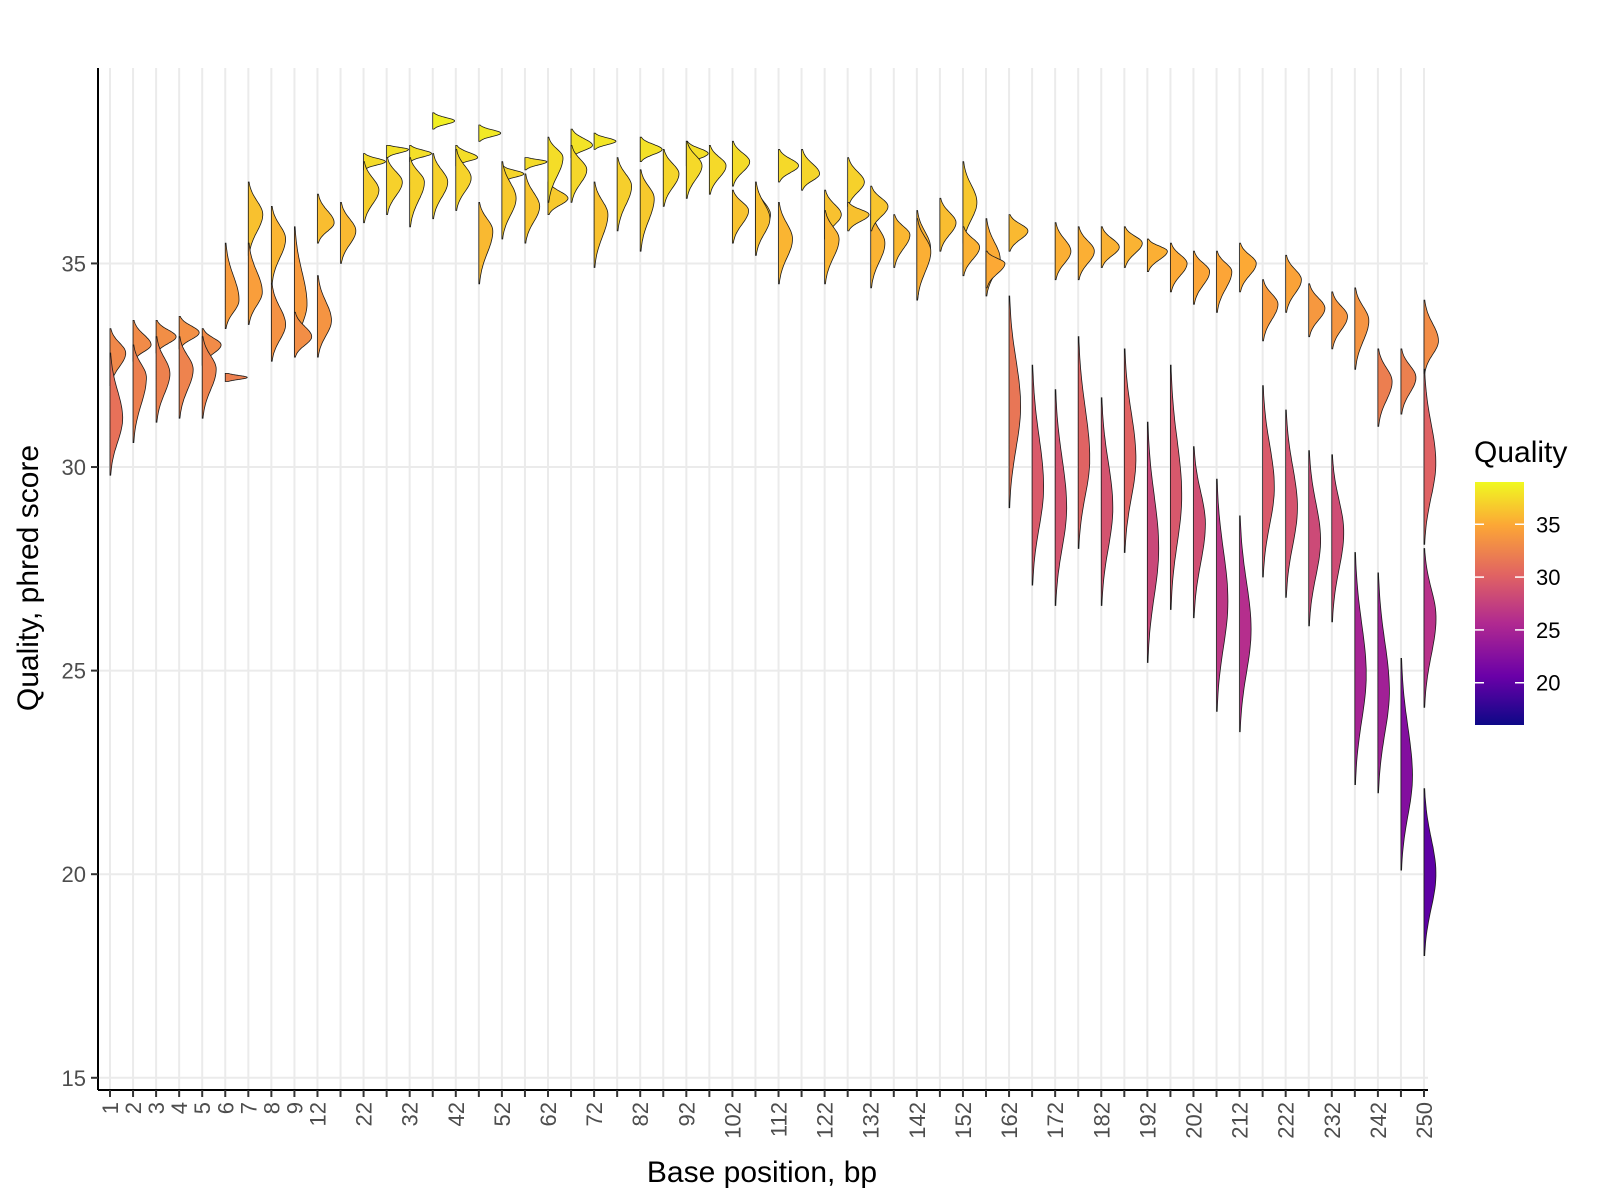  Describe the element at coordinates (74, 467) in the screenshot. I see `y-tick-label: 30` at that location.